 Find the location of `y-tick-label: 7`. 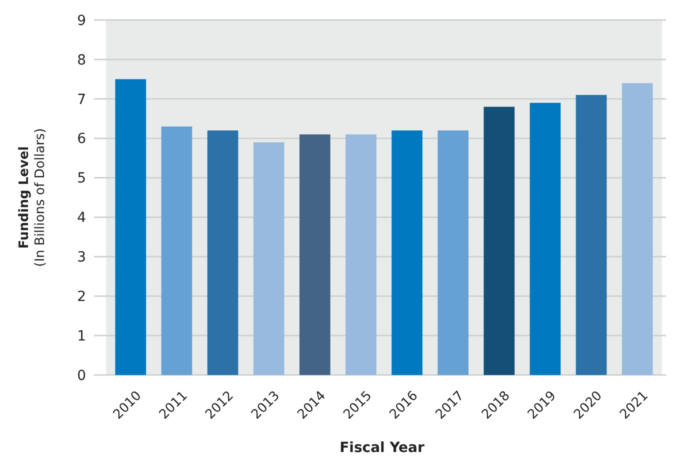

y-tick-label: 7 is located at coordinates (81, 100).